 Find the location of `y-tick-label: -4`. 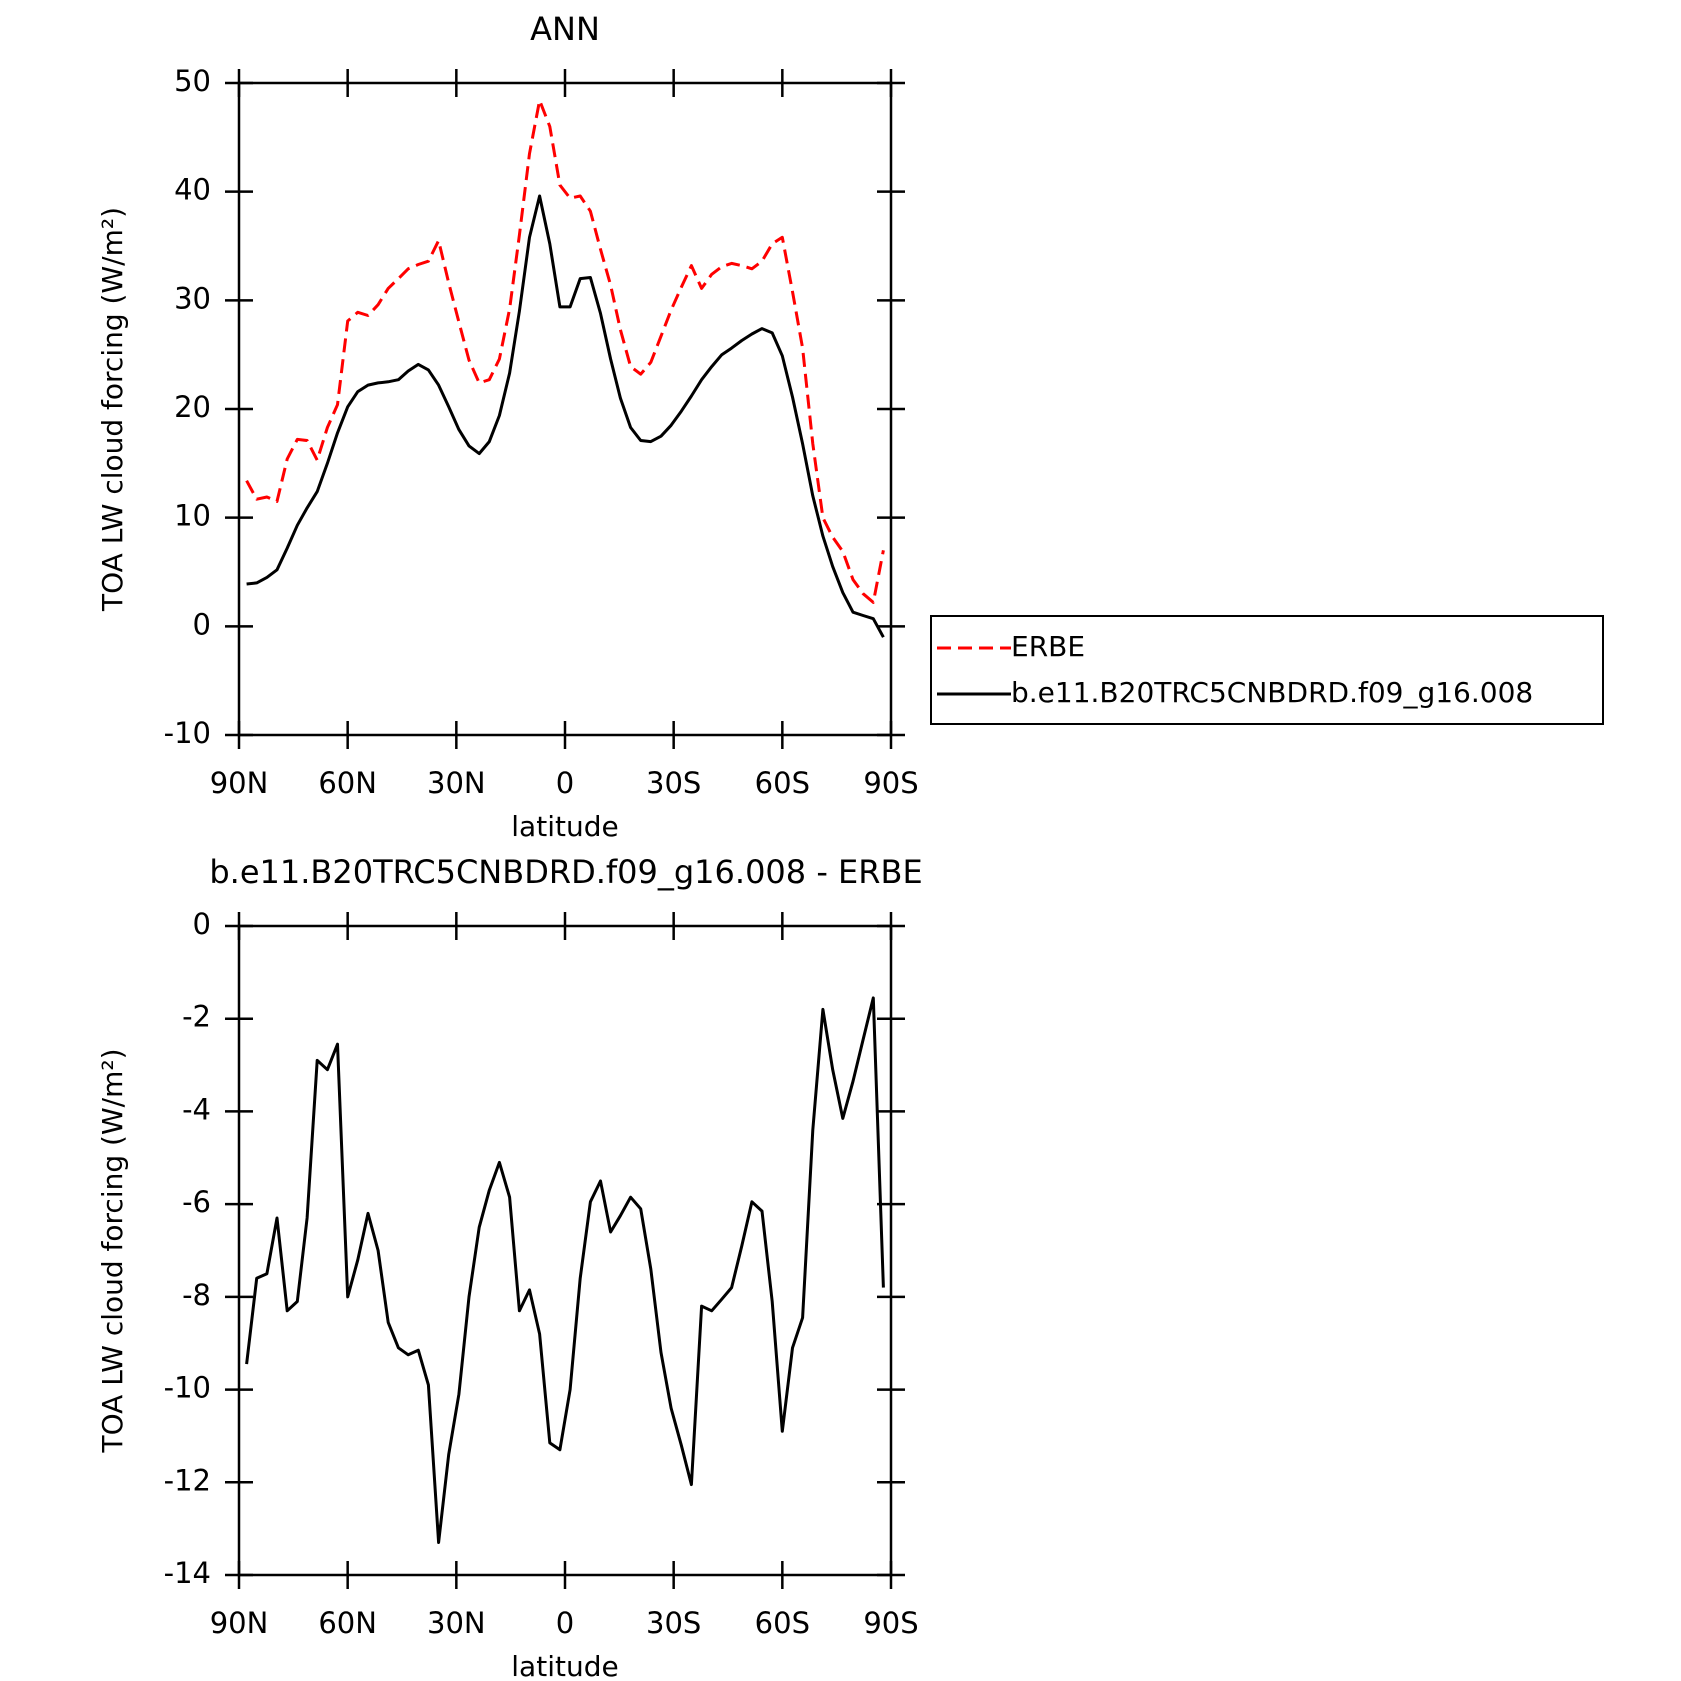

y-tick-label: -4 is located at coordinates (196, 1109).